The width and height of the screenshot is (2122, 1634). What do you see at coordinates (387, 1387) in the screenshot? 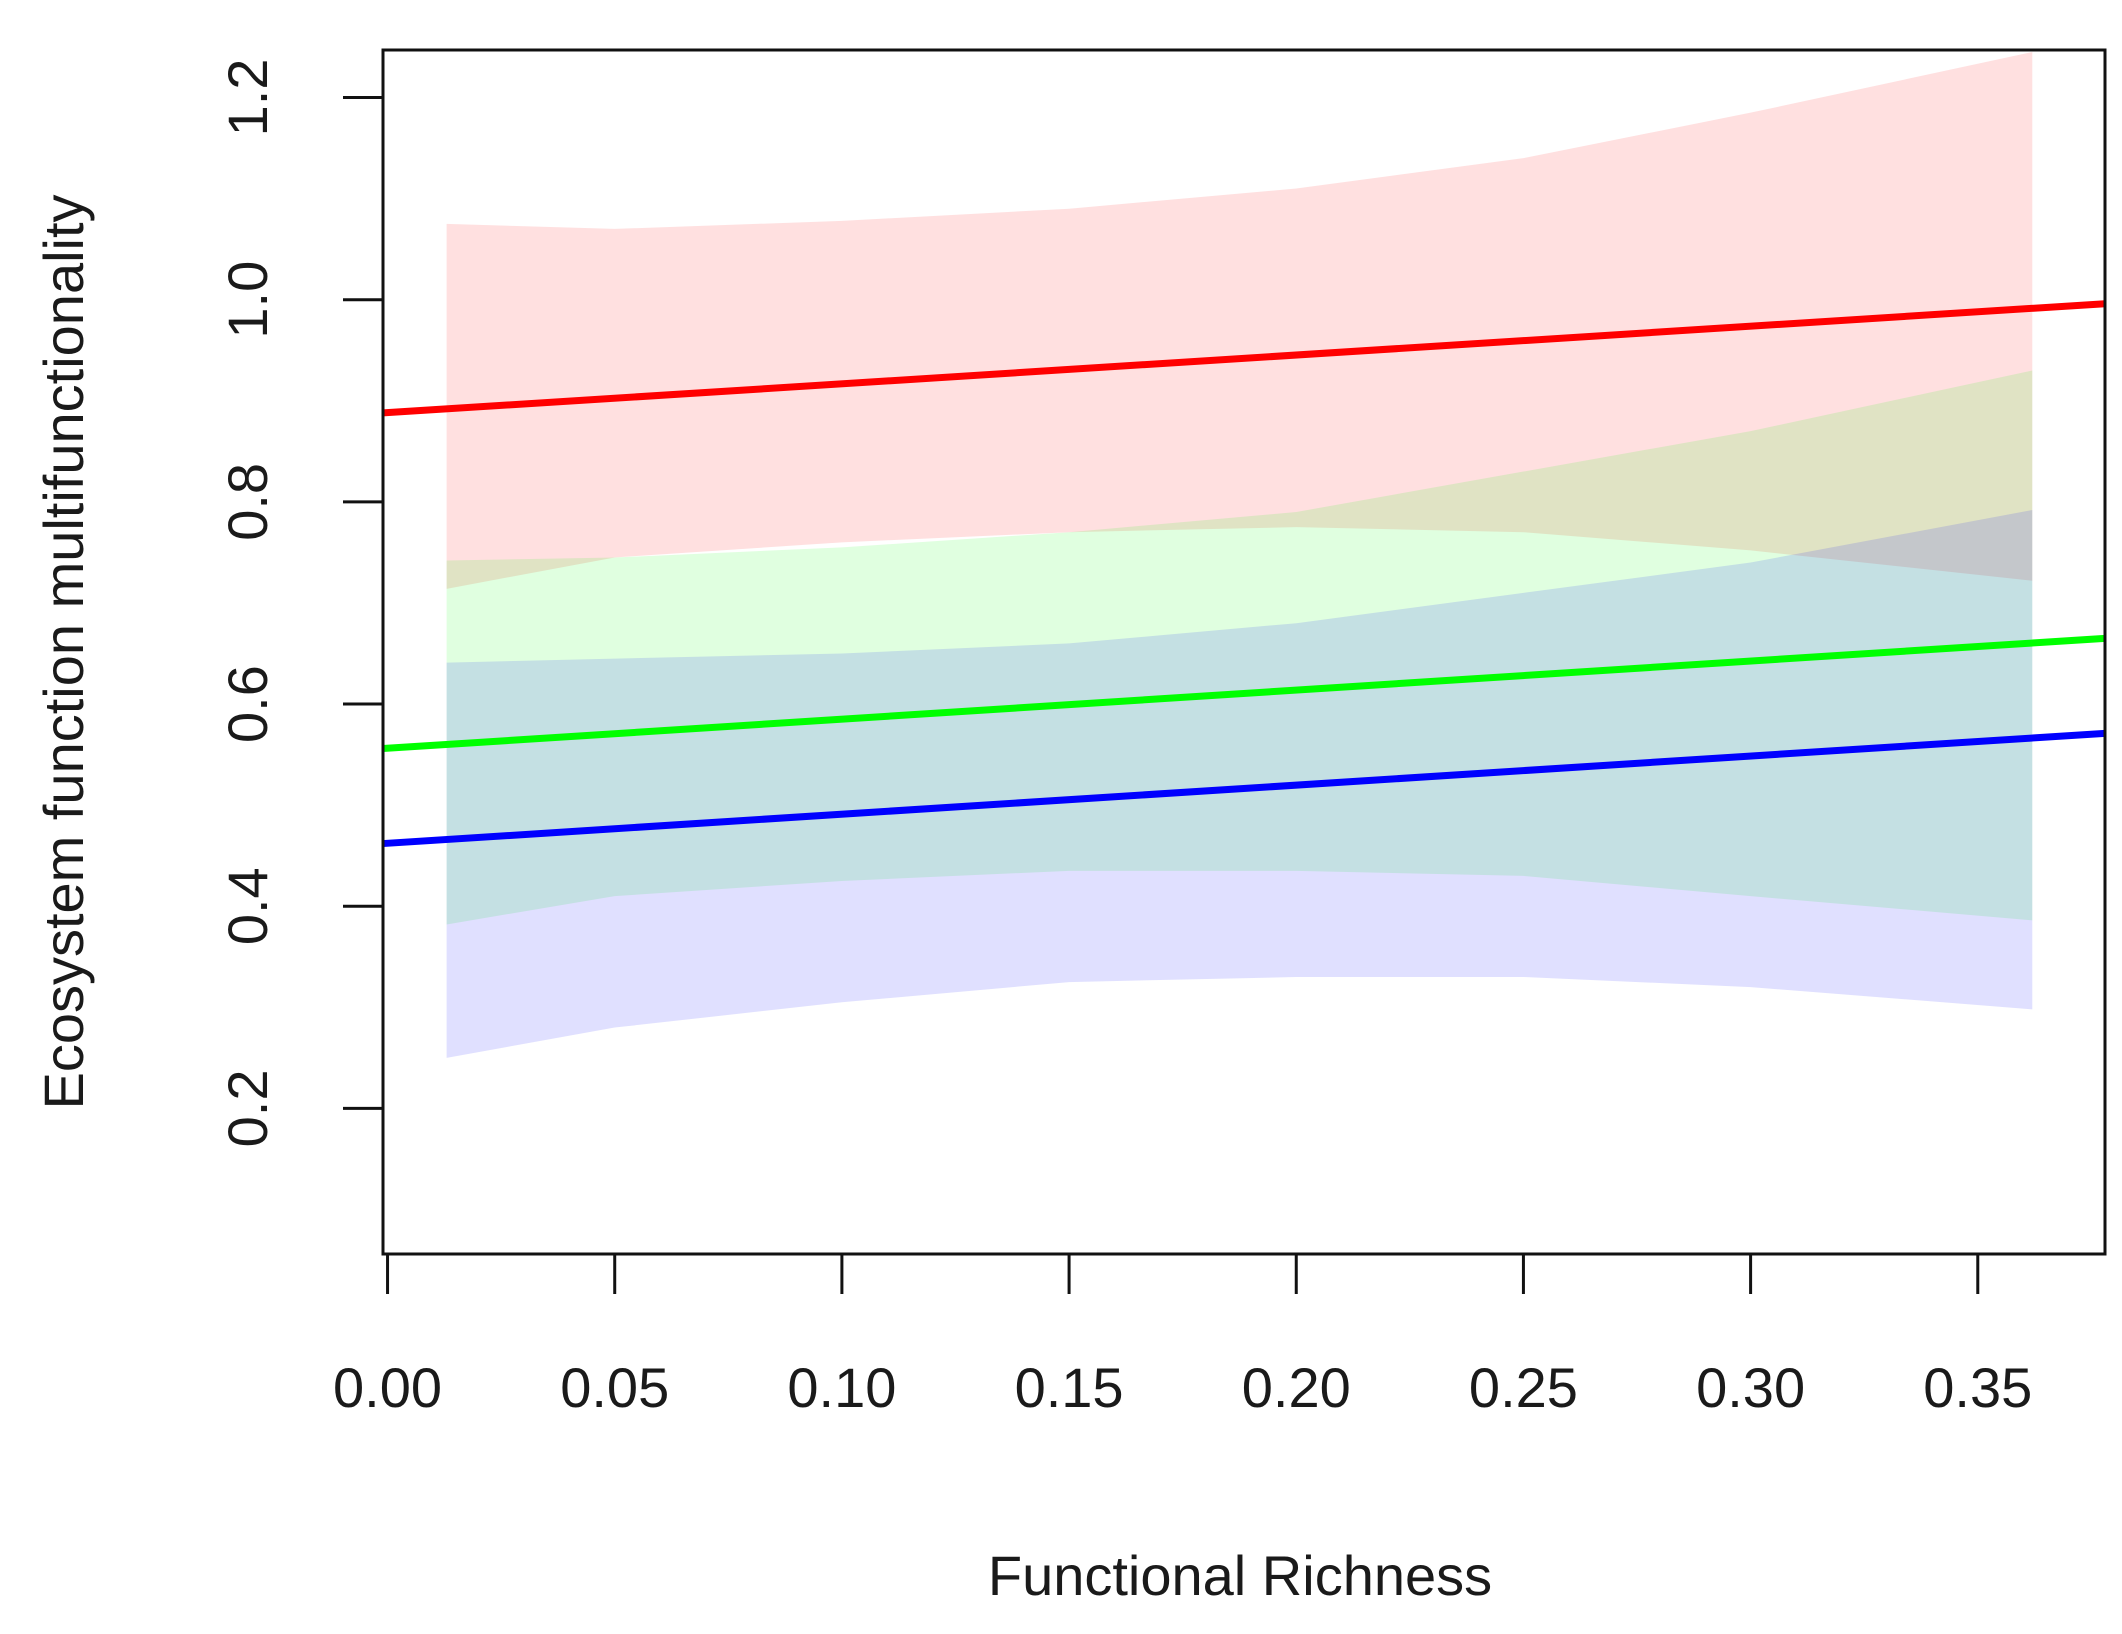
I see `x-tick-label: 0.00` at bounding box center [387, 1387].